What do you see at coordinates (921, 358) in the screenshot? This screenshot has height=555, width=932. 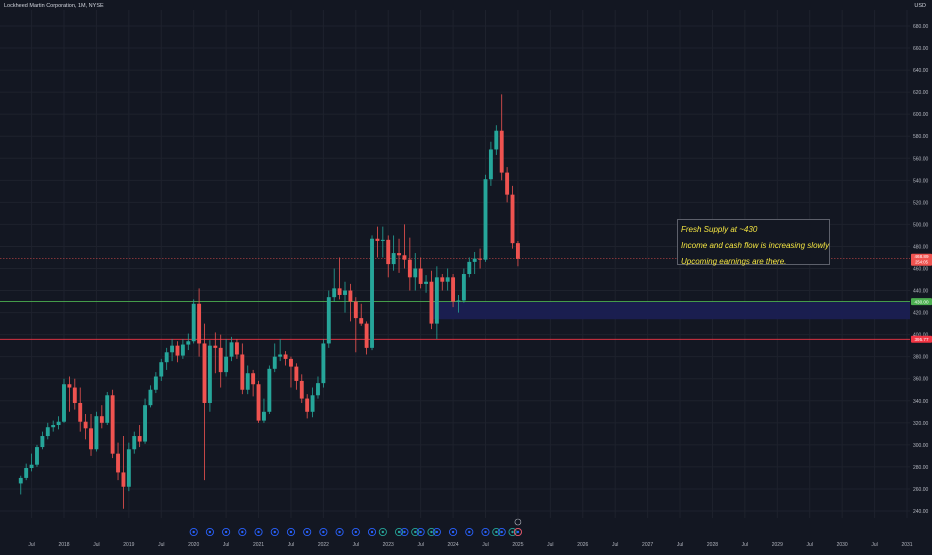 I see `y-tick-label: 380.00` at bounding box center [921, 358].